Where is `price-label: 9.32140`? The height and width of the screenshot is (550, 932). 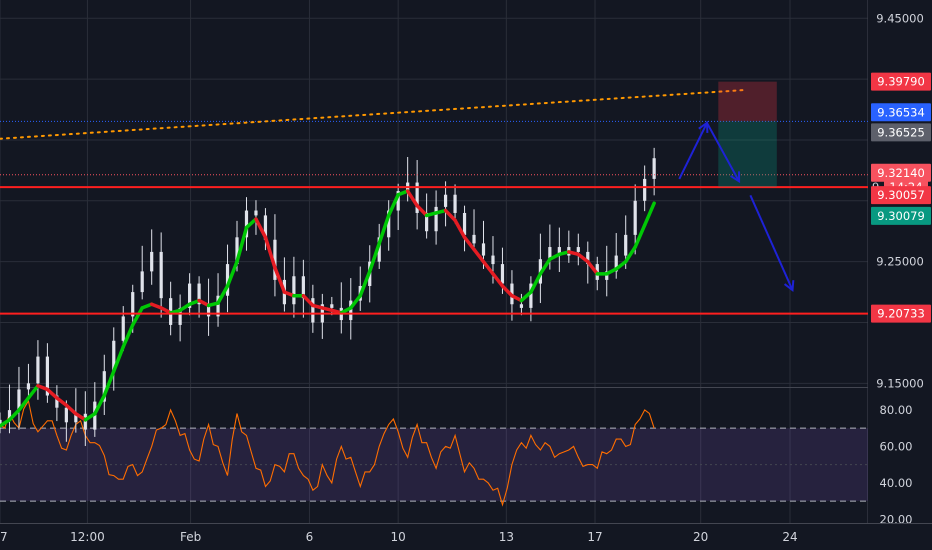
price-label: 9.32140 is located at coordinates (901, 173).